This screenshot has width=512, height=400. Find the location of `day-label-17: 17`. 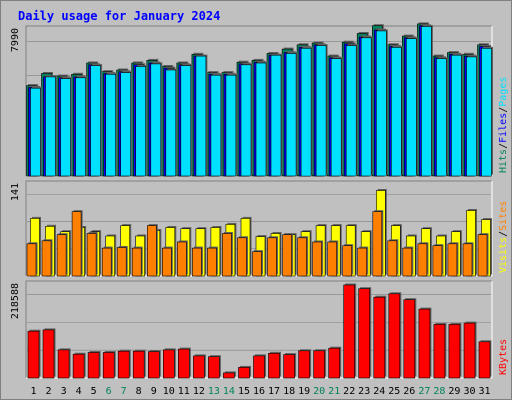

day-label-17: 17 is located at coordinates (274, 391).